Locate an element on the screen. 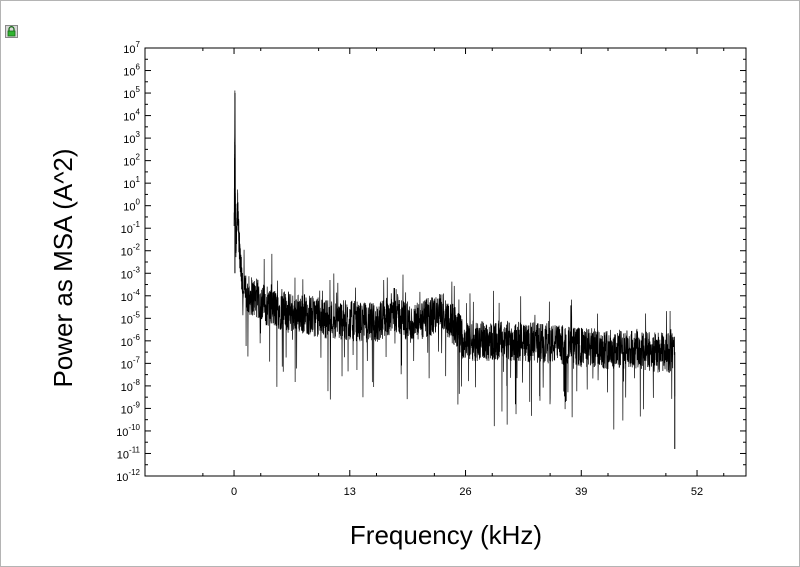 This screenshot has width=800, height=567. y-tick-label: 10⁻³ is located at coordinates (131, 273).